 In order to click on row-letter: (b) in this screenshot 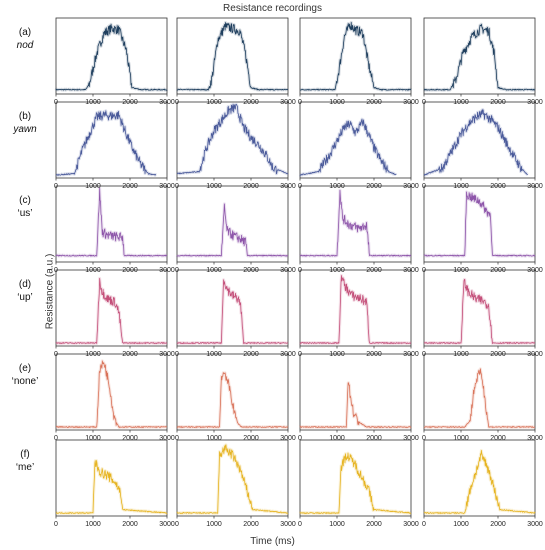, I will do `click(25, 116)`.